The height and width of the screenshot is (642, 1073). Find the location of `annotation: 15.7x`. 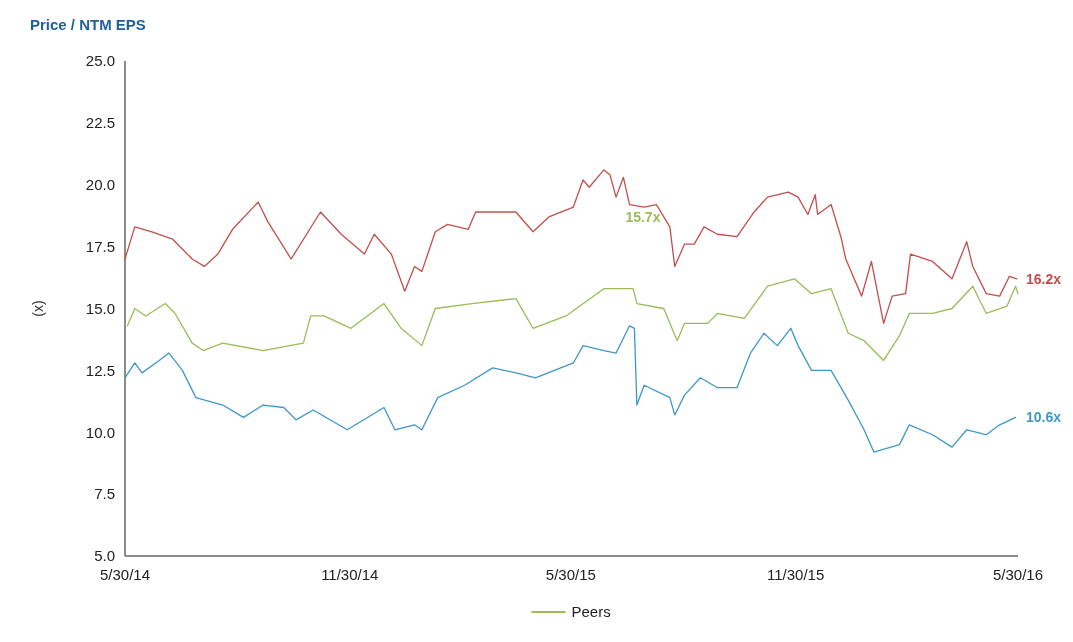

annotation: 15.7x is located at coordinates (643, 216).